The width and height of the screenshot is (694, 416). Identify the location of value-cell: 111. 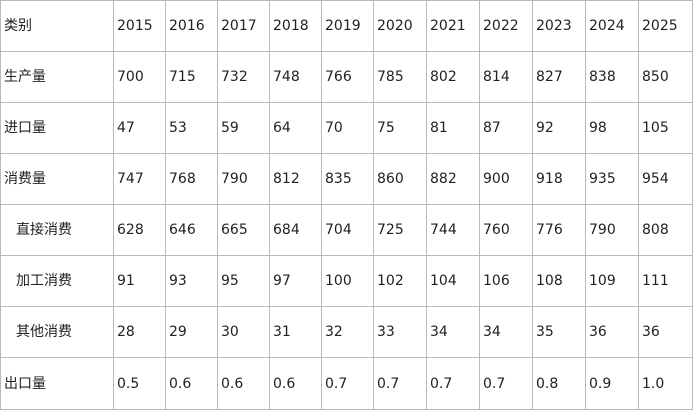
(665, 281).